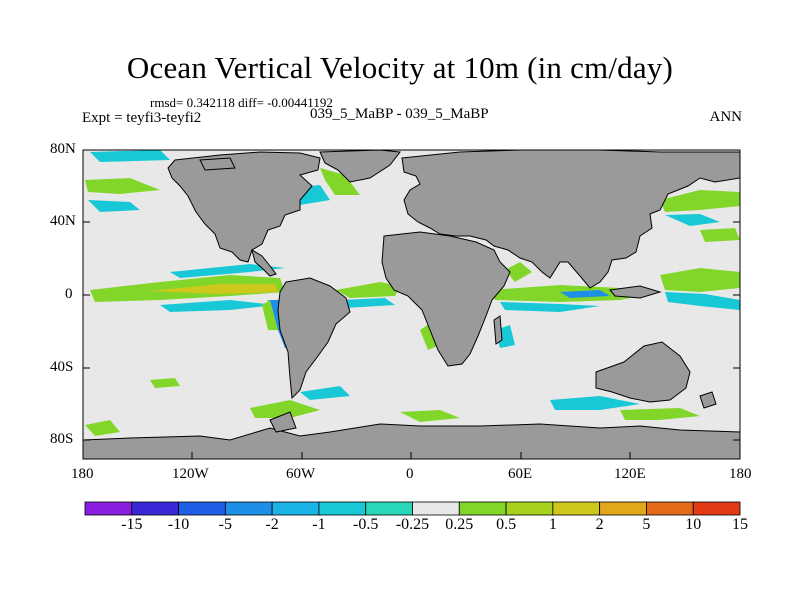  I want to click on stats-text: rmsd= 0.342118 diff= -0.00441192, so click(241, 102).